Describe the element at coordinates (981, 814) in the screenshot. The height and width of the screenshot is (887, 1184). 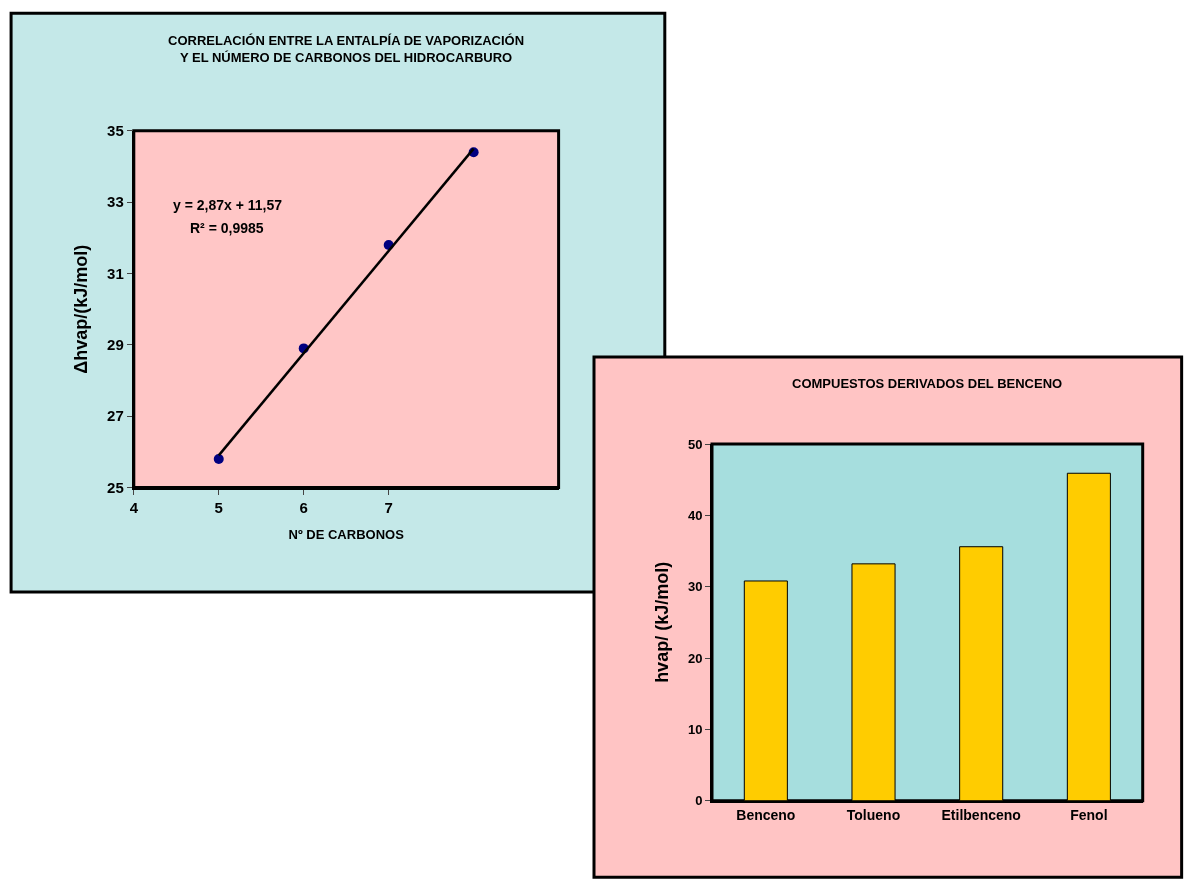
I see `x-tick-label: Etilbenceno` at that location.